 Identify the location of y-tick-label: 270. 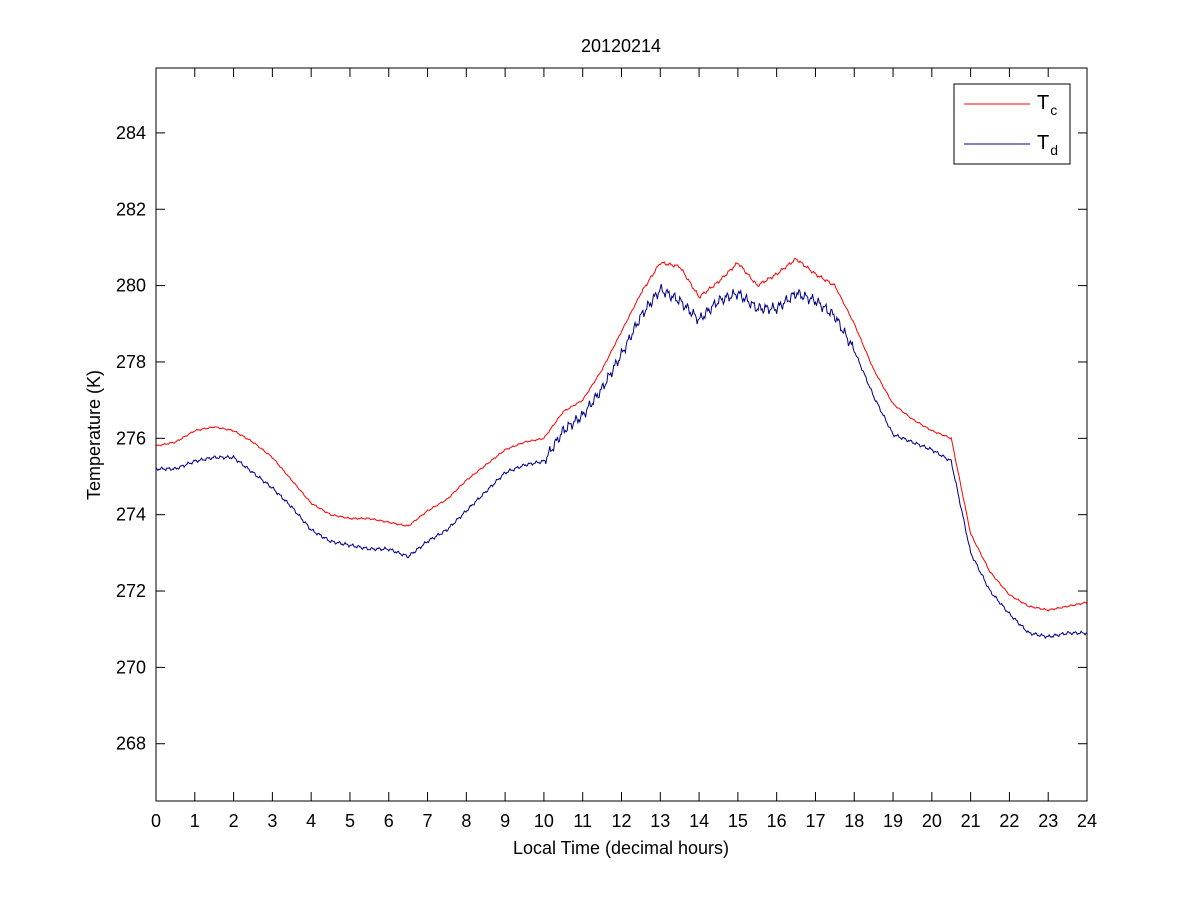
(131, 667).